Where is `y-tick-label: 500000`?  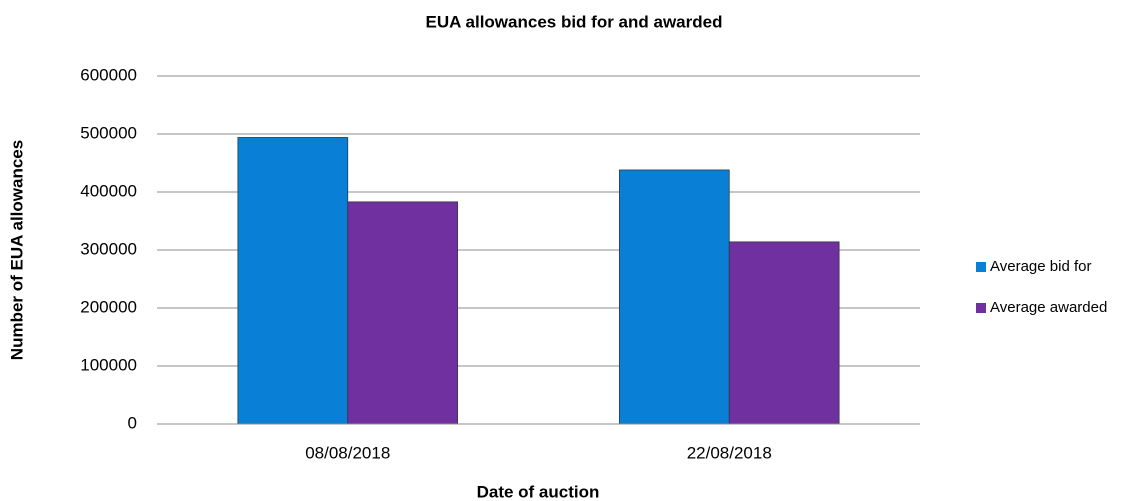
y-tick-label: 500000 is located at coordinates (108, 132).